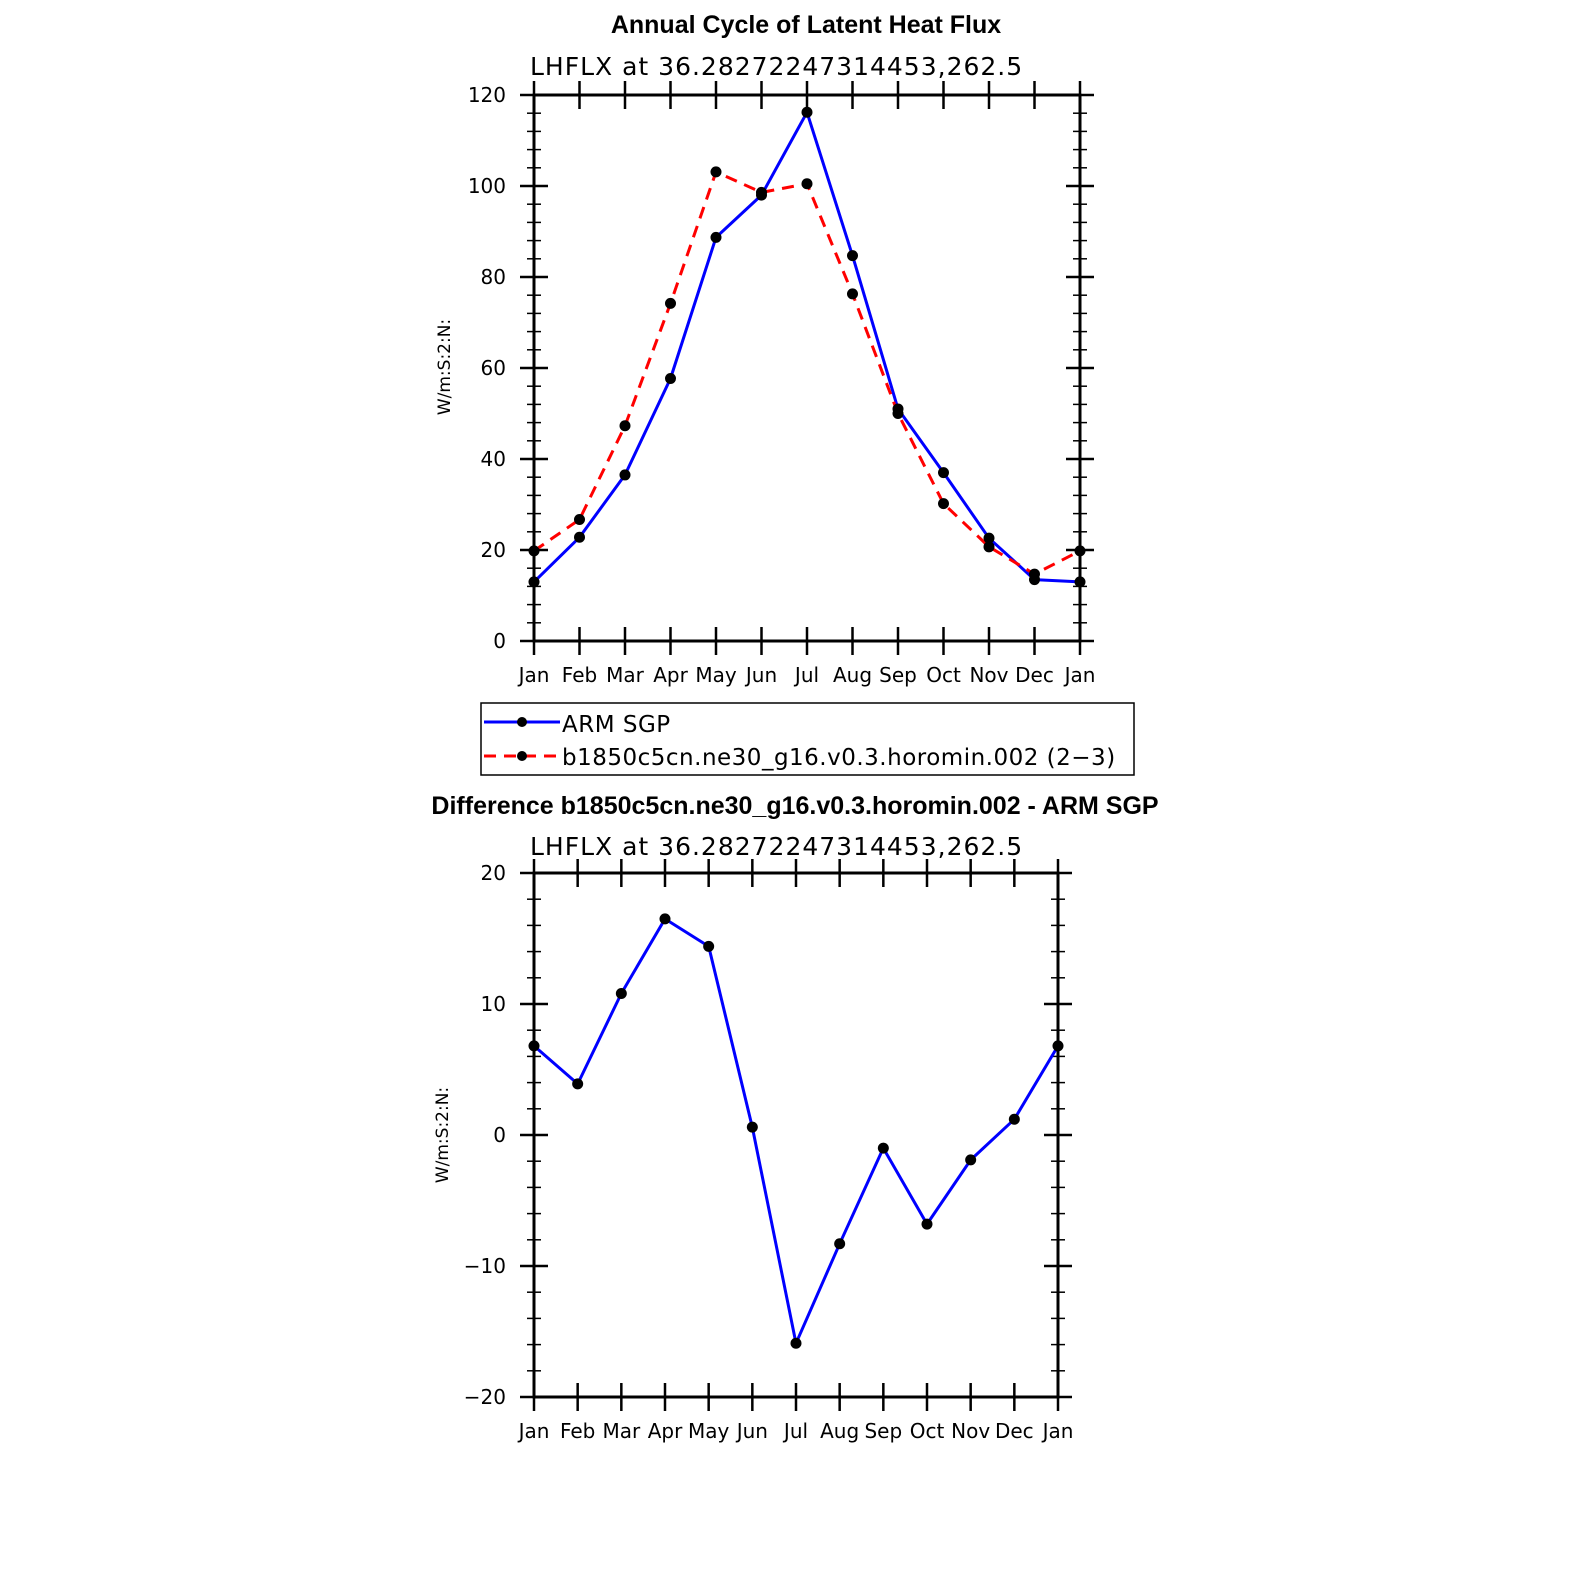 The height and width of the screenshot is (1574, 1574). I want to click on y-tick-label: −10, so click(485, 1266).